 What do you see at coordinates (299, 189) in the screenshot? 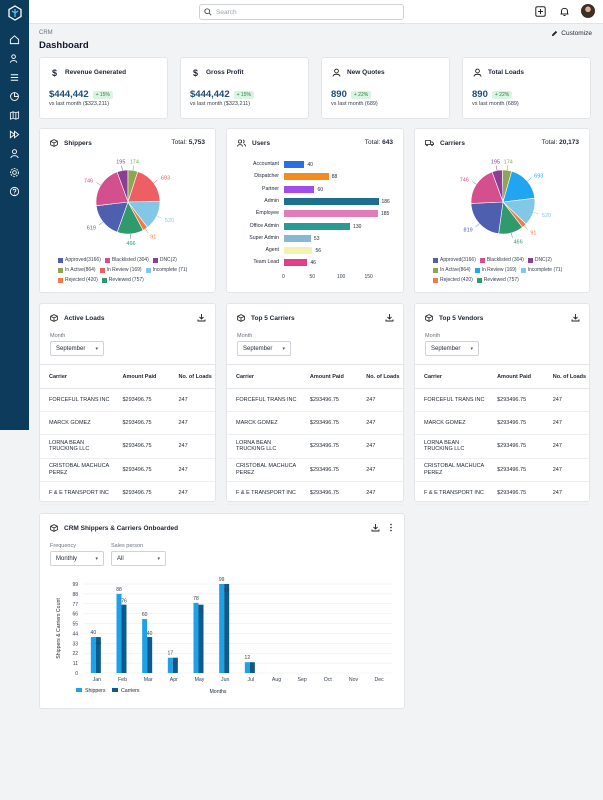
I see `bar-partner` at bounding box center [299, 189].